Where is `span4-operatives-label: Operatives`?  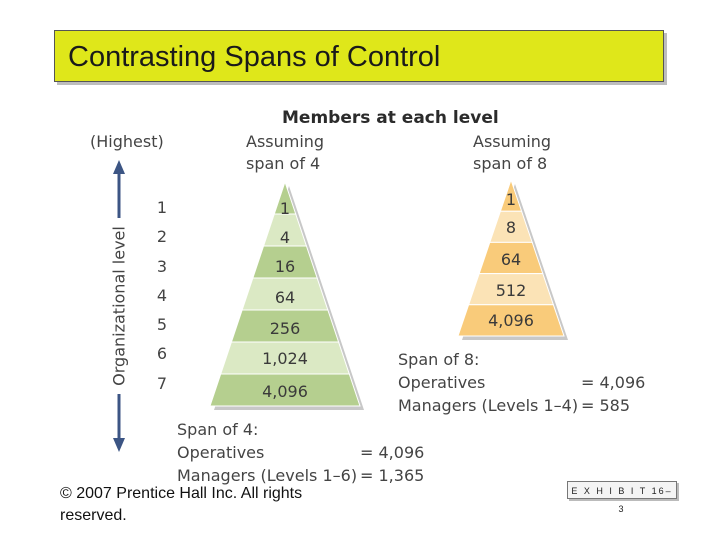 span4-operatives-label: Operatives is located at coordinates (221, 452).